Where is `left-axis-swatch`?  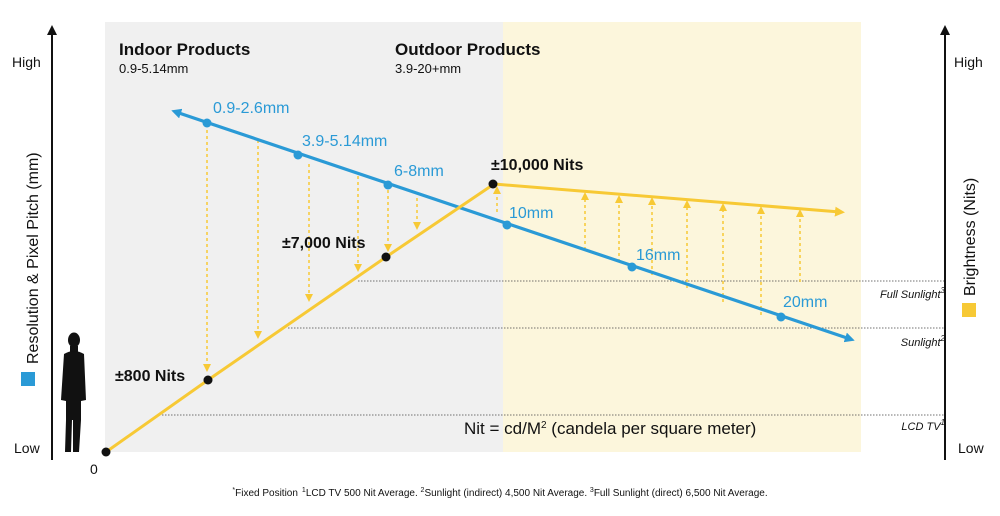
left-axis-swatch is located at coordinates (28, 379).